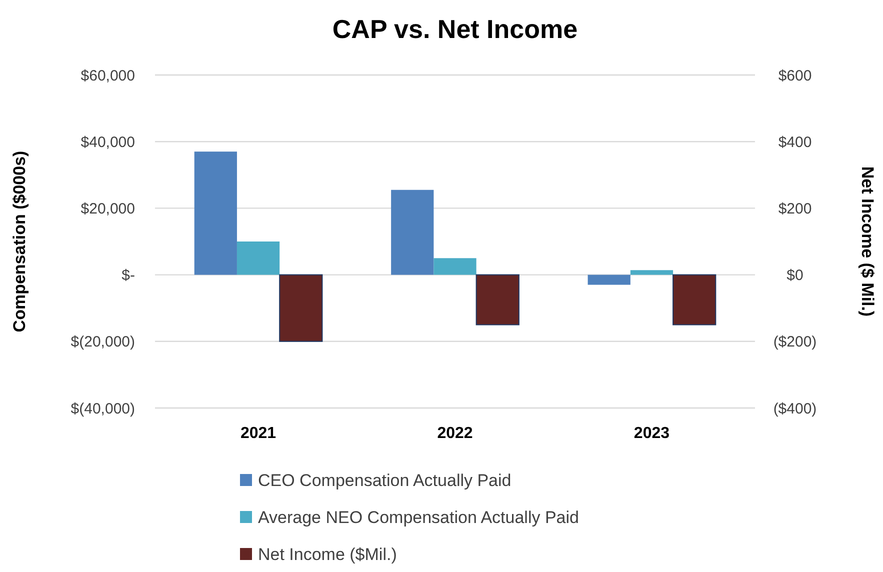 The height and width of the screenshot is (572, 883). I want to click on y2-tick-label: $0, so click(795, 275).